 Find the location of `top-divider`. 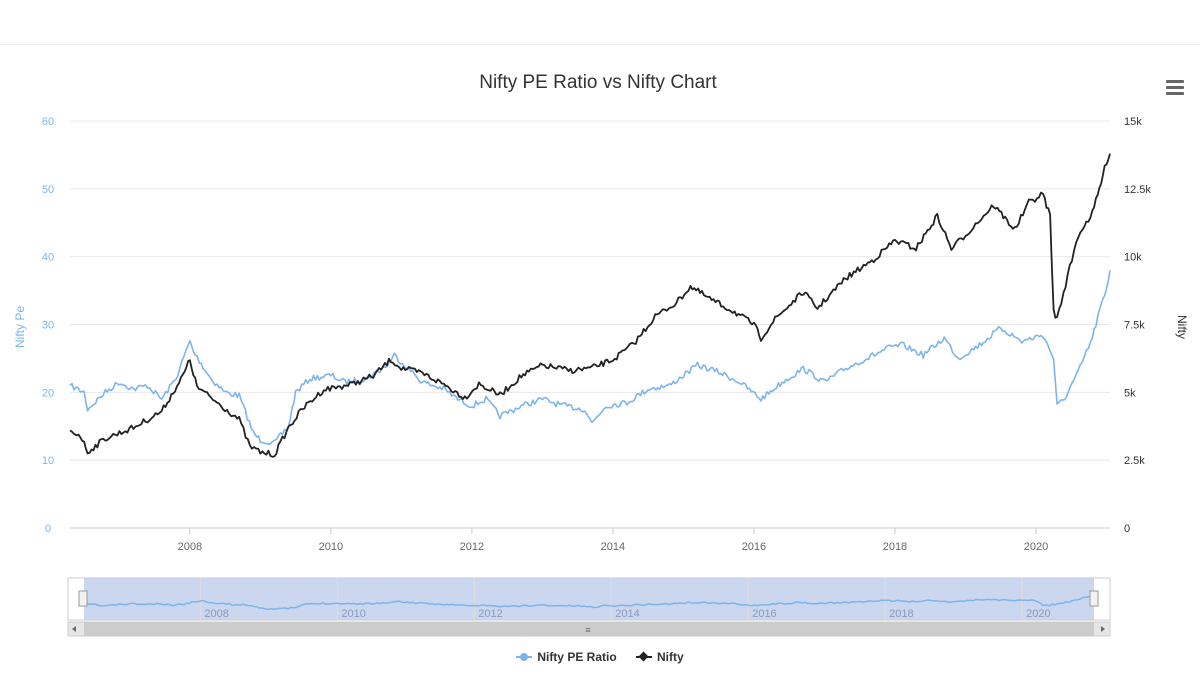

top-divider is located at coordinates (600, 44).